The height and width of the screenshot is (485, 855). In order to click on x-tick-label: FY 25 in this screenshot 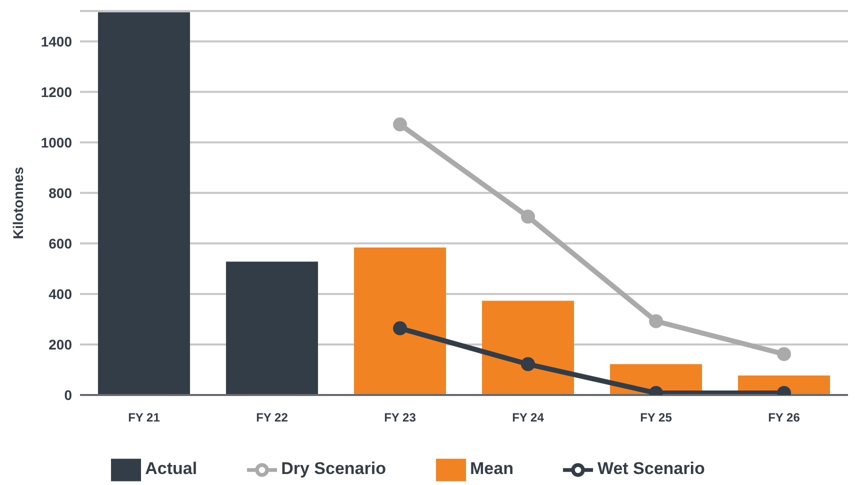, I will do `click(656, 417)`.